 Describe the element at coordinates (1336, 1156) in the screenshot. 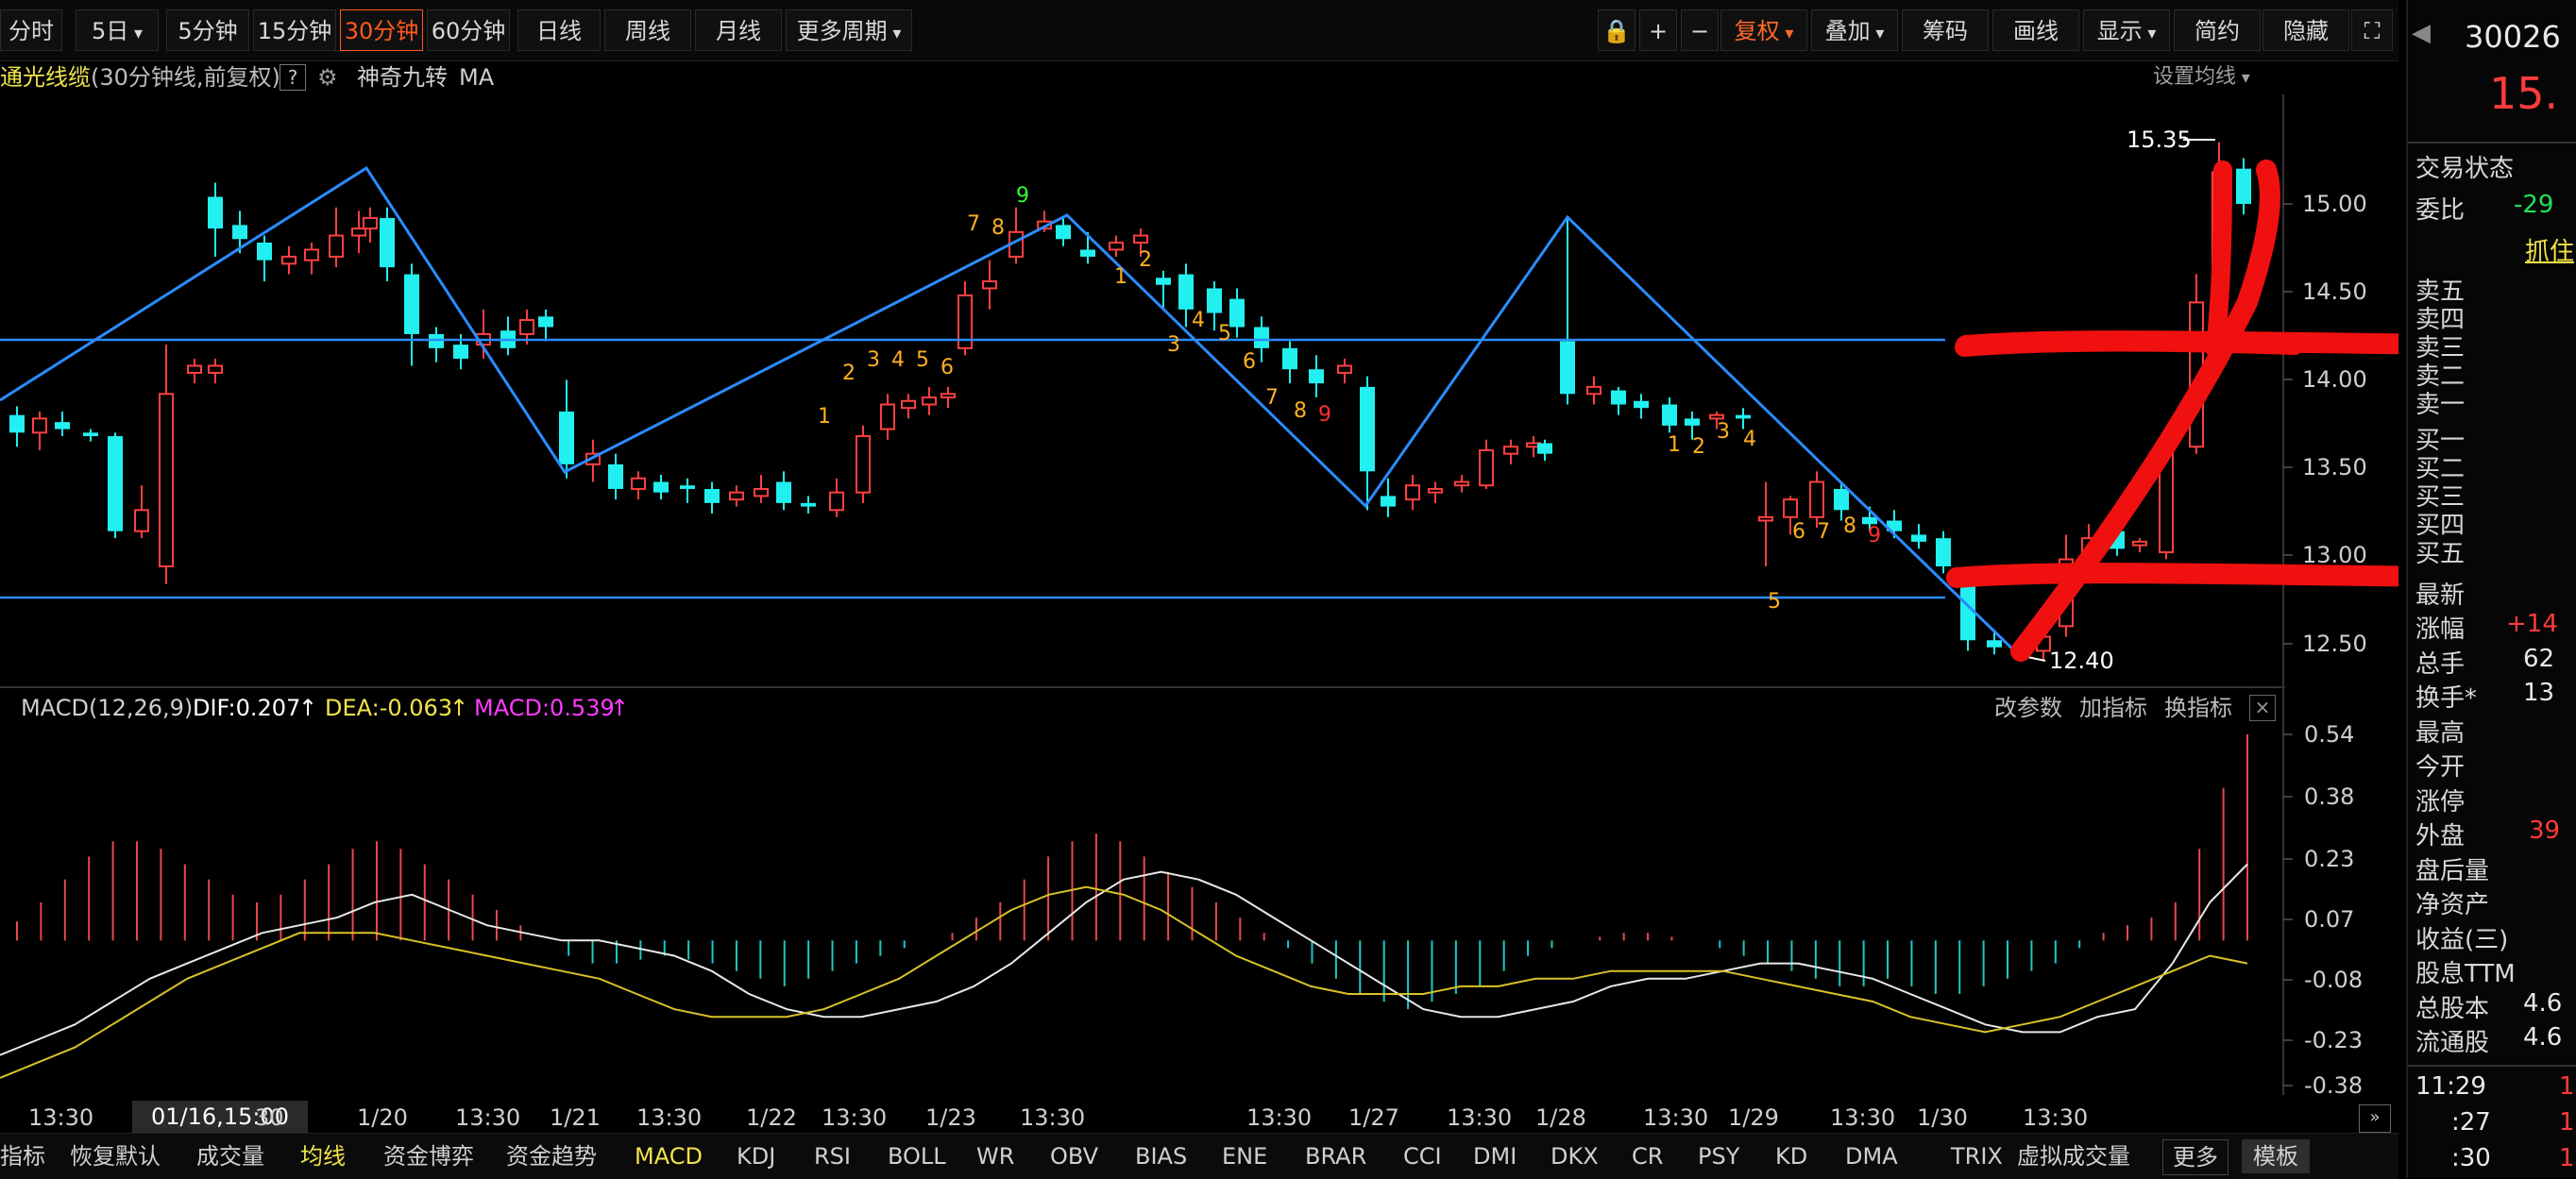

I see `indicator-tab-14: BRAR` at that location.